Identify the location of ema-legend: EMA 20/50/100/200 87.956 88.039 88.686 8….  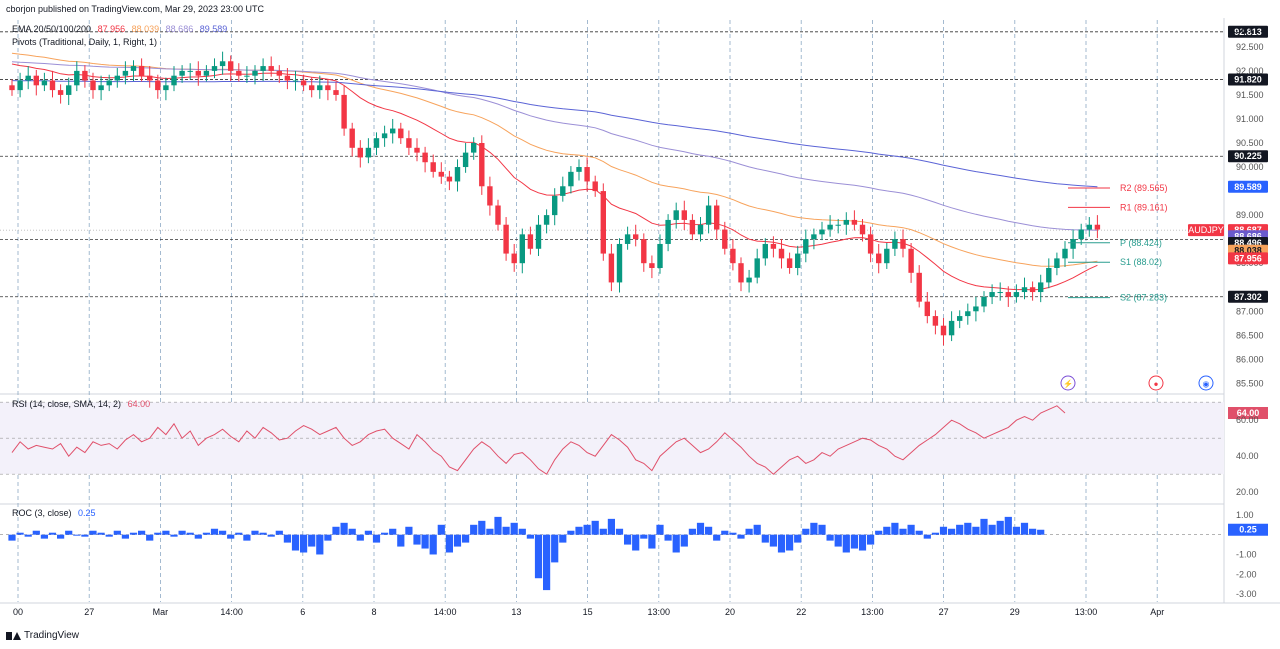
(119, 29).